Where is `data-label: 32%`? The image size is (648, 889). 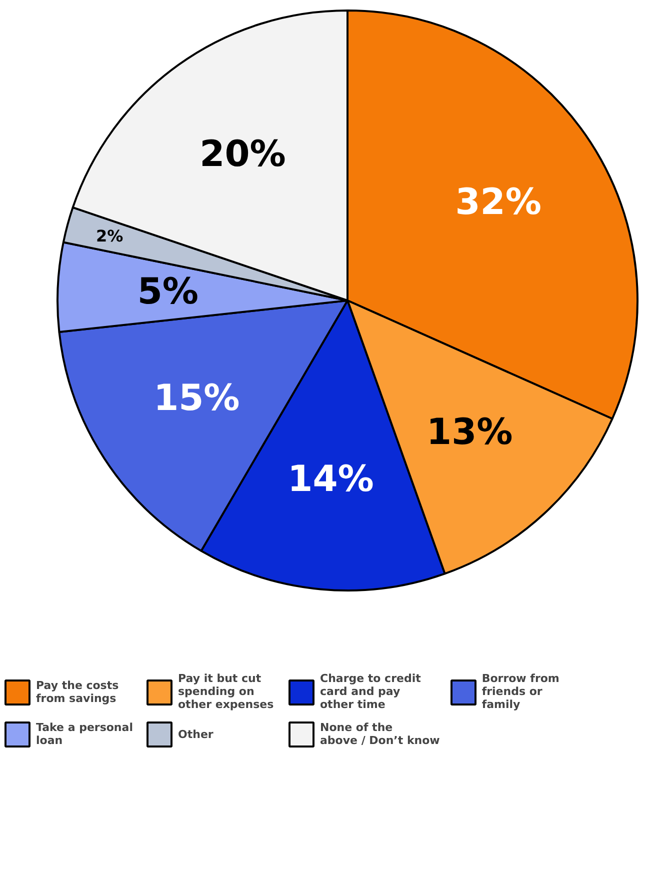
data-label: 32% is located at coordinates (498, 203).